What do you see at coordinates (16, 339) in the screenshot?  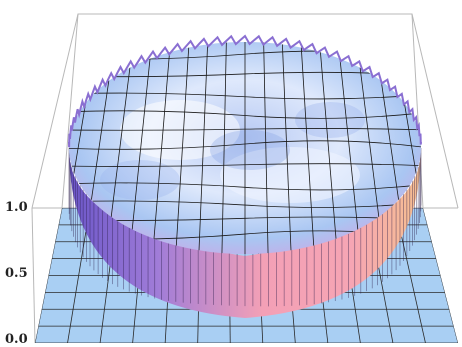 I see `z-tick-label: 0.0` at bounding box center [16, 339].